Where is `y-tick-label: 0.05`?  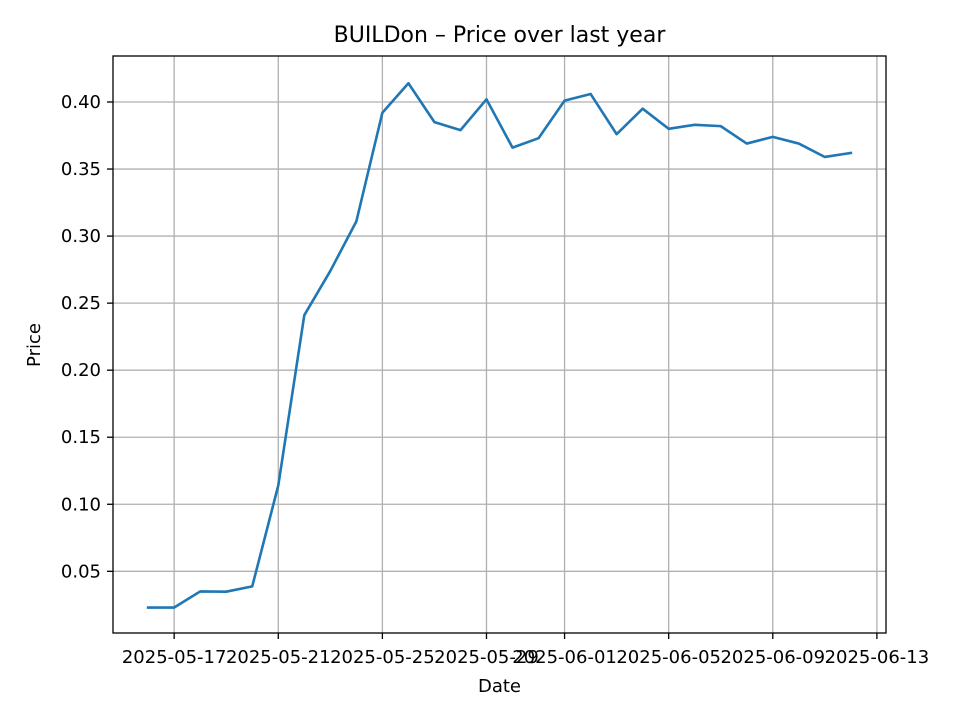 y-tick-label: 0.05 is located at coordinates (81, 571).